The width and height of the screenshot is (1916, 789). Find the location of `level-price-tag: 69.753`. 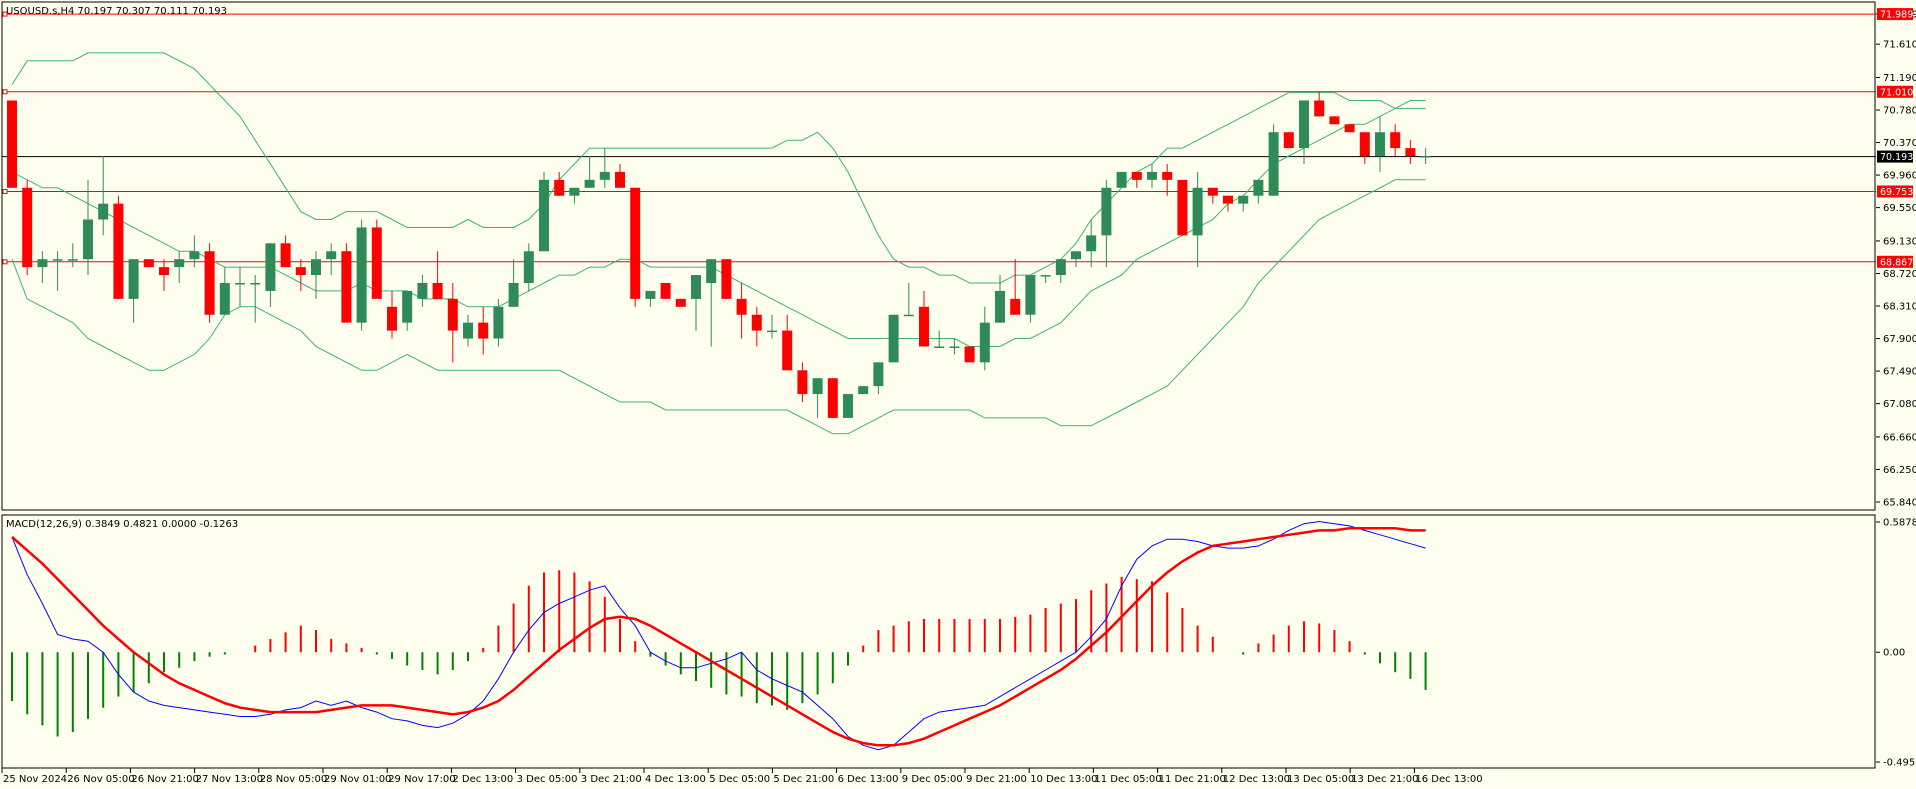

level-price-tag: 69.753 is located at coordinates (1895, 191).